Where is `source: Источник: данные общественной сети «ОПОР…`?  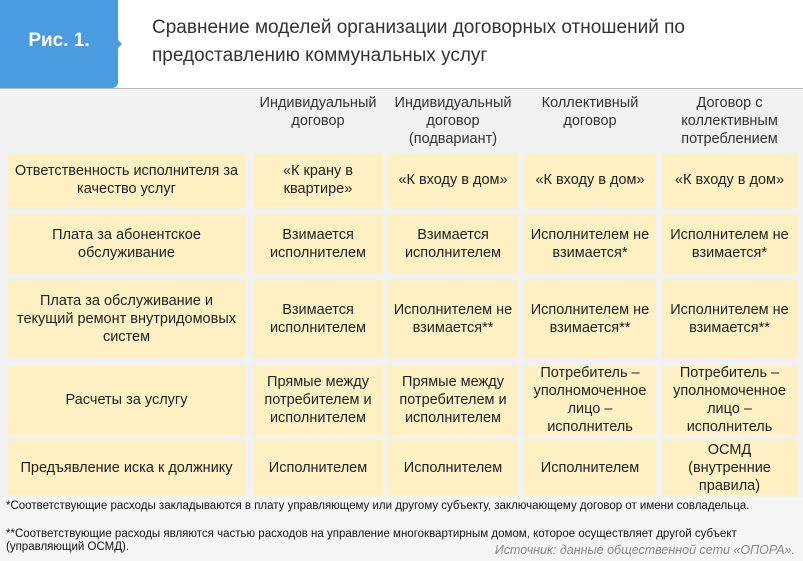
source: Источник: данные общественной сети «ОПОР… is located at coordinates (642, 550).